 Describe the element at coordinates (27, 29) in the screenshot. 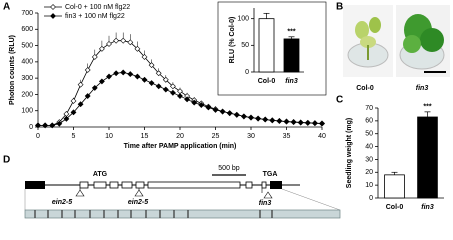

I see `y-tick-label: 600` at that location.